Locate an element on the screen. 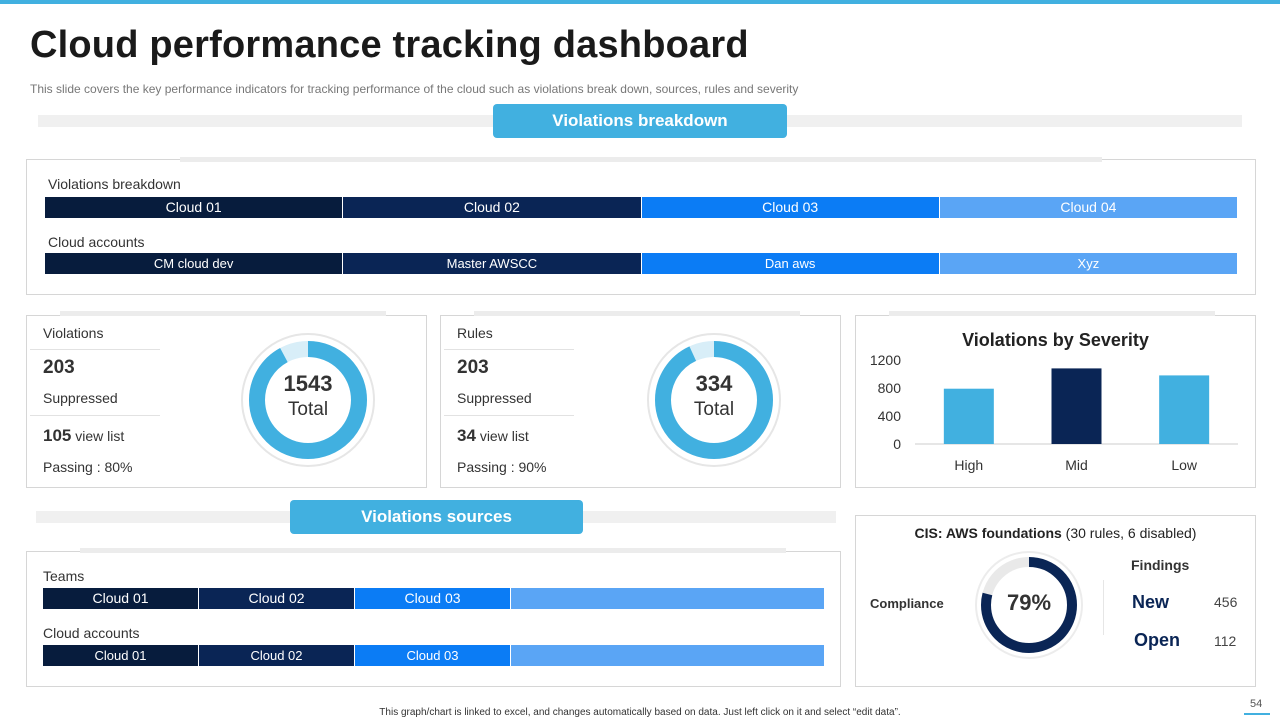  violations-suppressed-label: Suppressed is located at coordinates (80, 398).